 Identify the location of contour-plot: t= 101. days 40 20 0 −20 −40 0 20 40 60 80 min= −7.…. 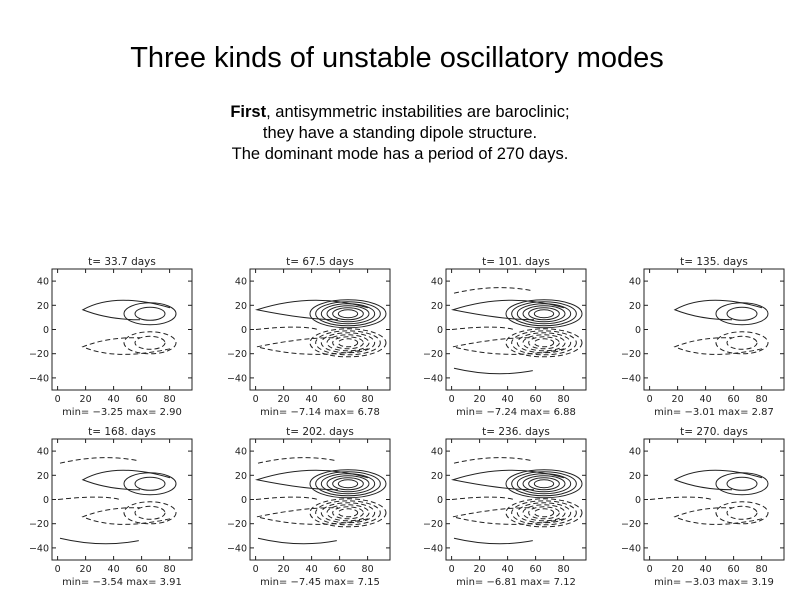
(505, 337).